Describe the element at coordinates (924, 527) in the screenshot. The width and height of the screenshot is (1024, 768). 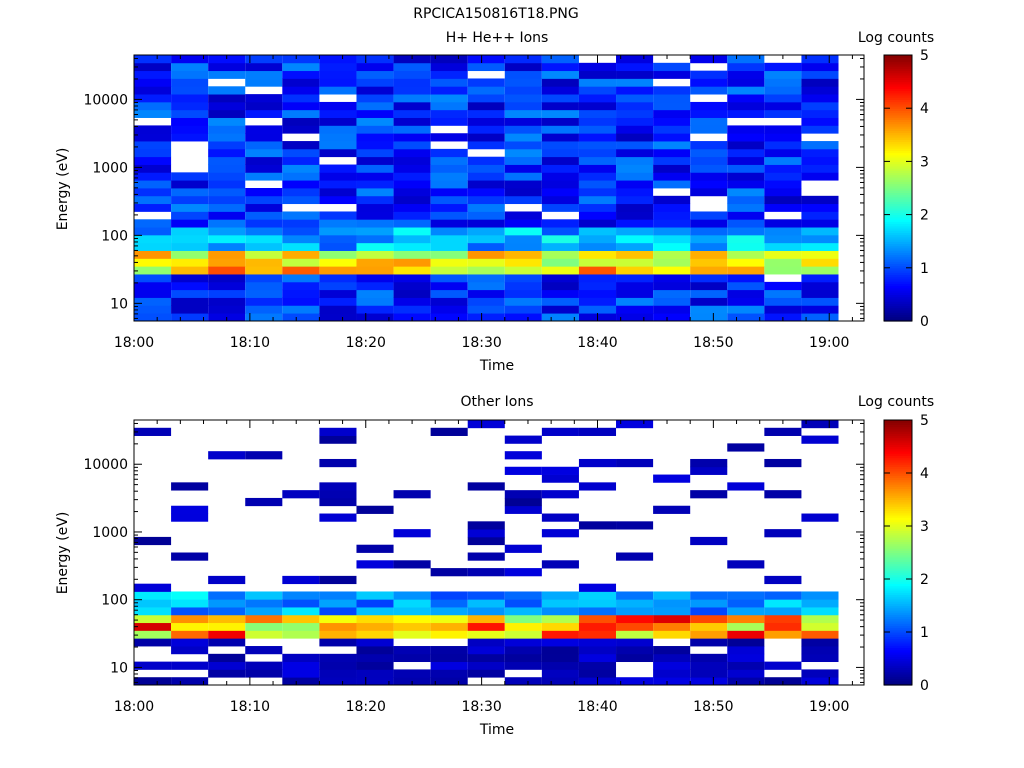
I see `colorbar-tick-label: 3` at that location.